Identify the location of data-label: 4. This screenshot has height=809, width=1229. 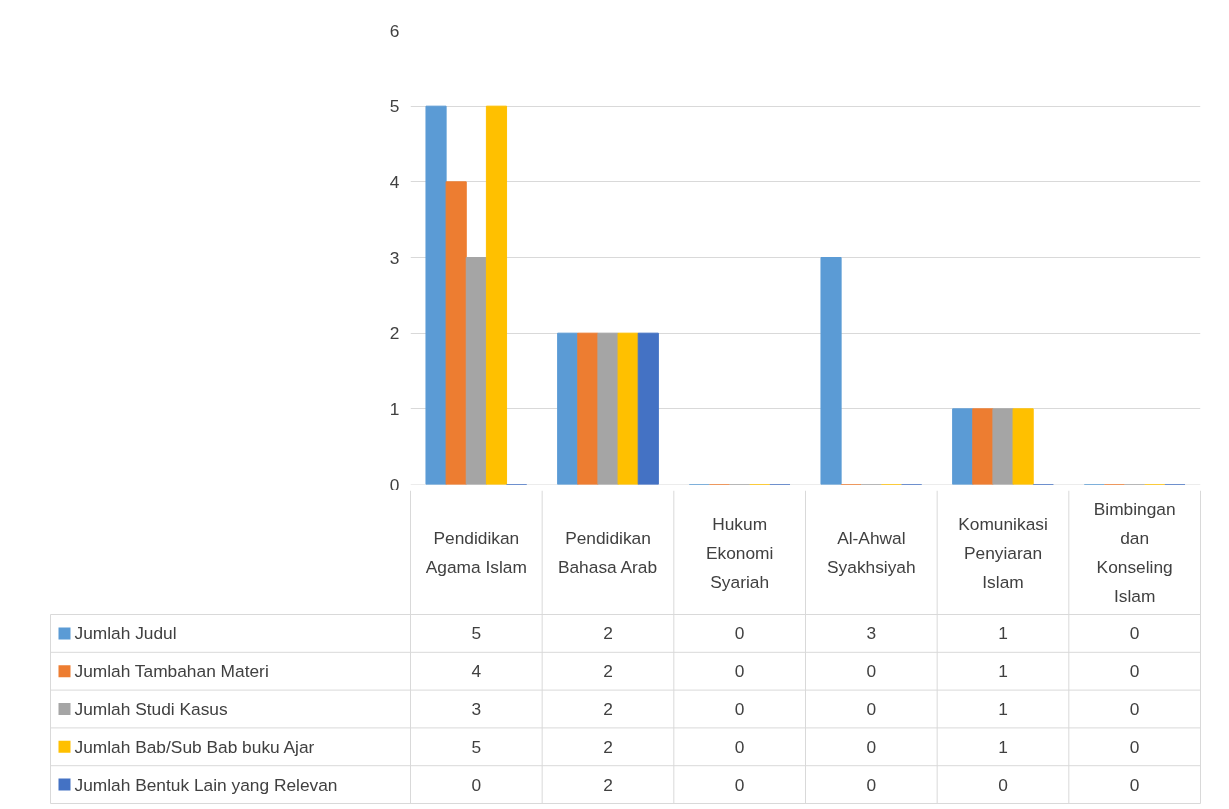
(476, 671).